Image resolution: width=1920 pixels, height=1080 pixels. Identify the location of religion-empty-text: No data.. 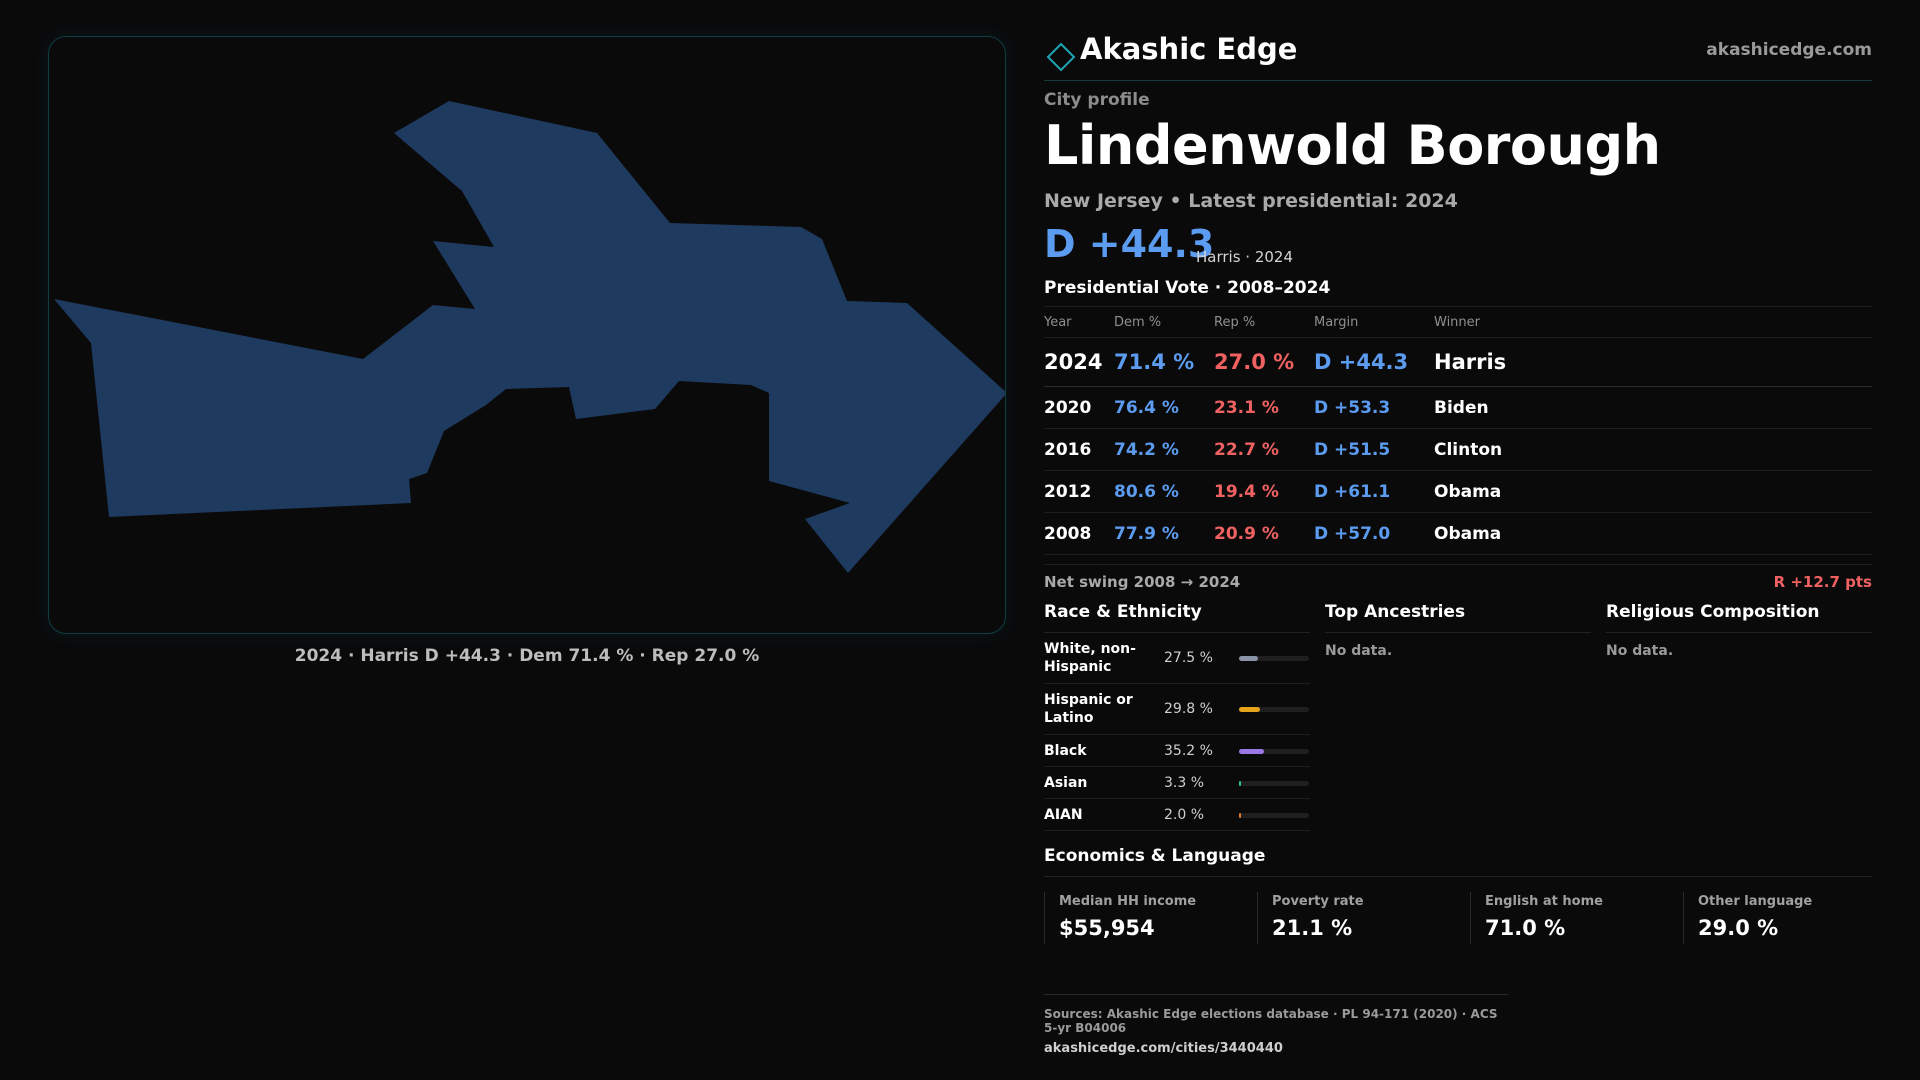
(1640, 651).